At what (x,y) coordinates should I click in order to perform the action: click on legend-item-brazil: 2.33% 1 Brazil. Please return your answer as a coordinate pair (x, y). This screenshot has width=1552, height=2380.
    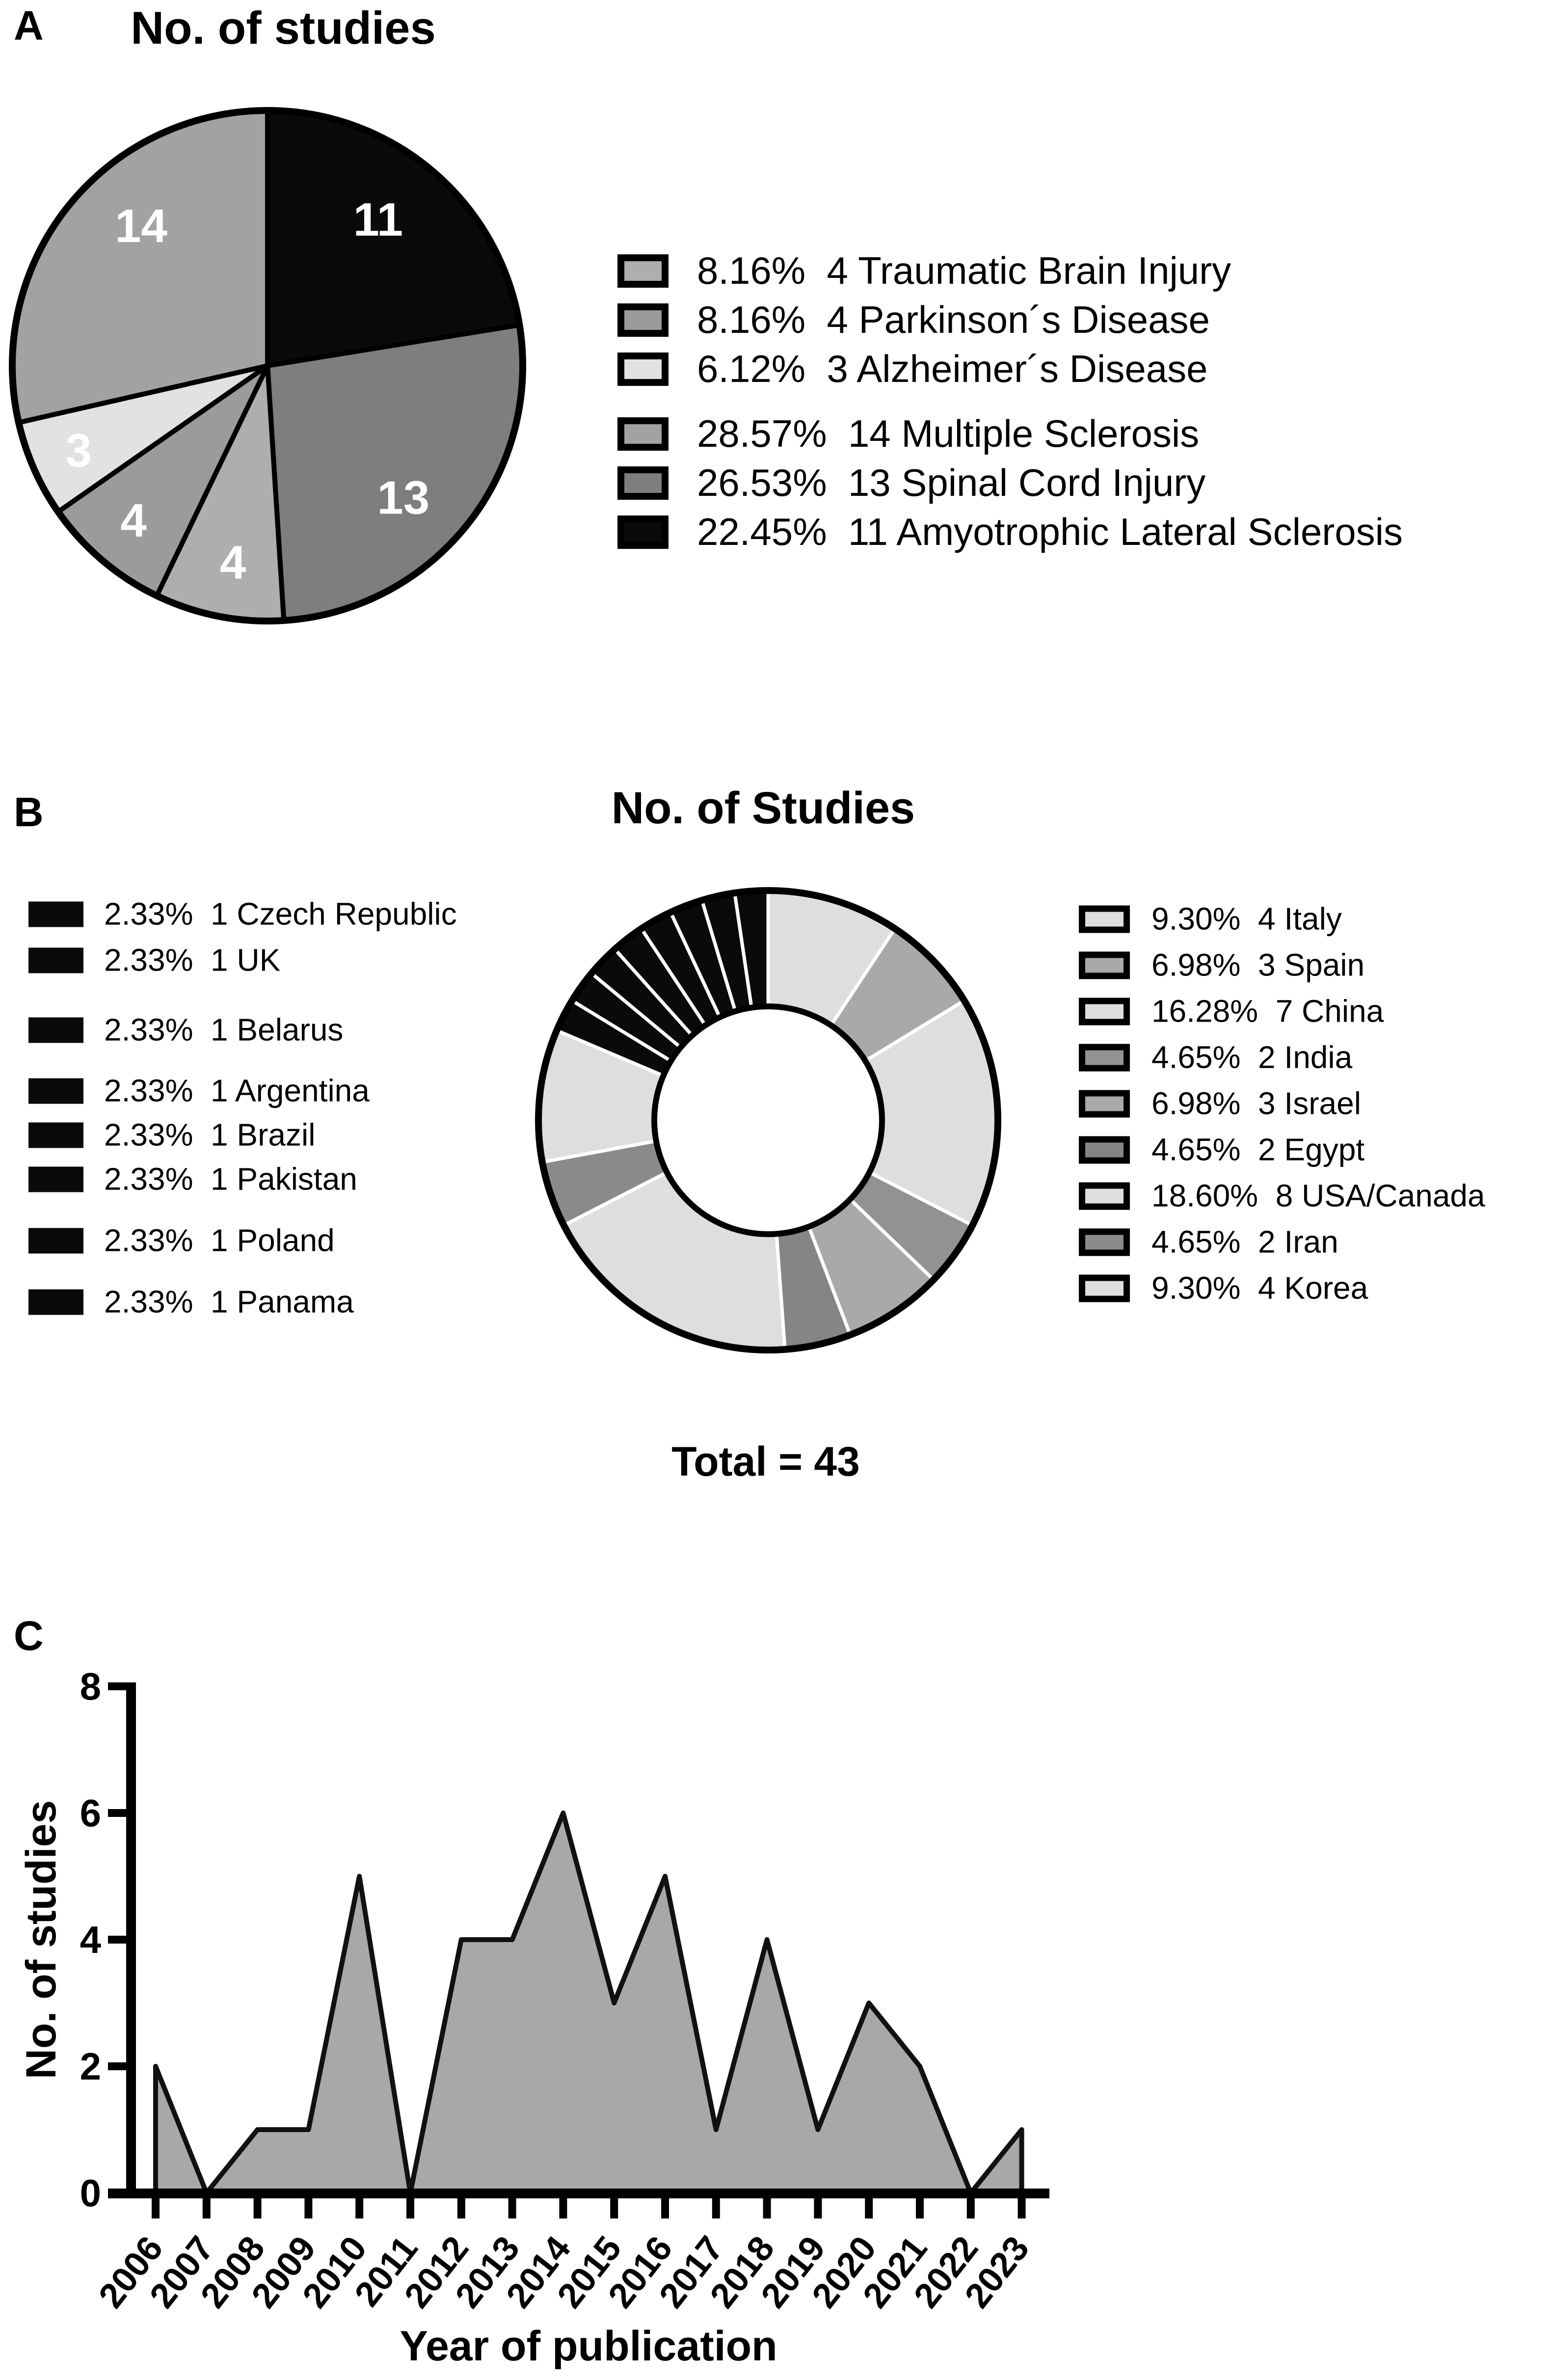
    Looking at the image, I should click on (171, 1134).